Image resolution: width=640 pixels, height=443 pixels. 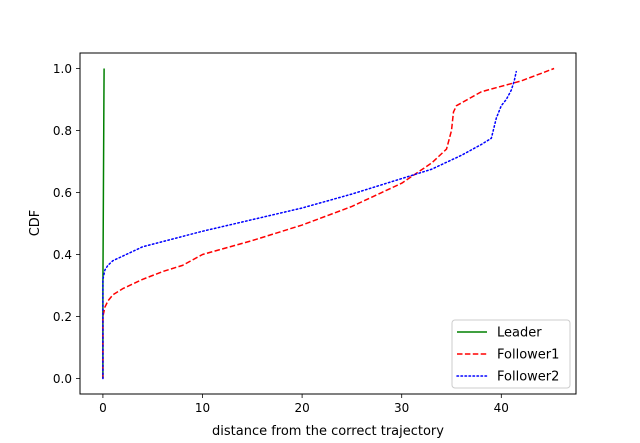 I want to click on y-tick-label: 0.4, so click(x=62, y=255).